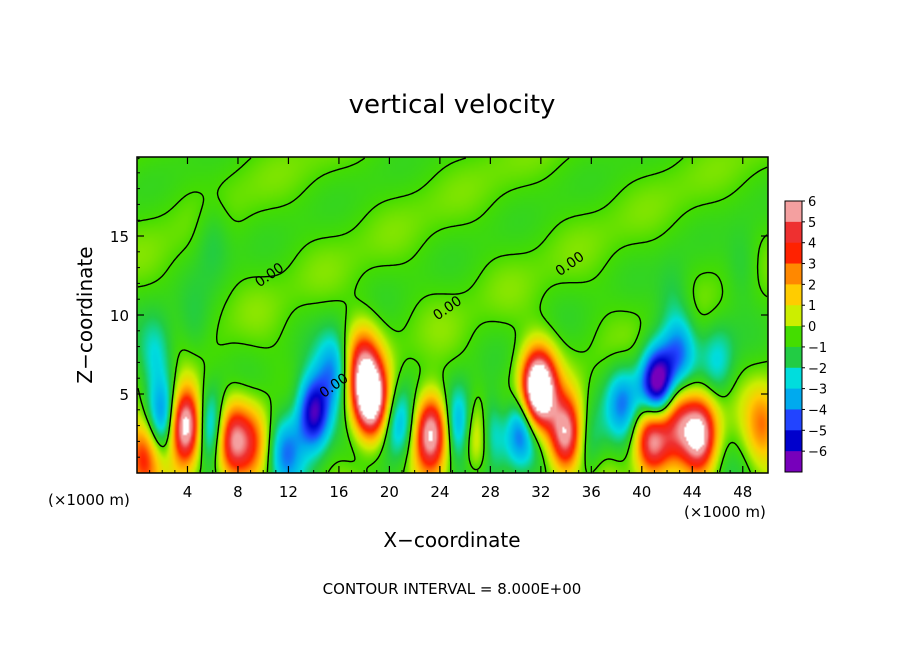 This screenshot has width=904, height=654. I want to click on colorbar-label: 2, so click(812, 285).